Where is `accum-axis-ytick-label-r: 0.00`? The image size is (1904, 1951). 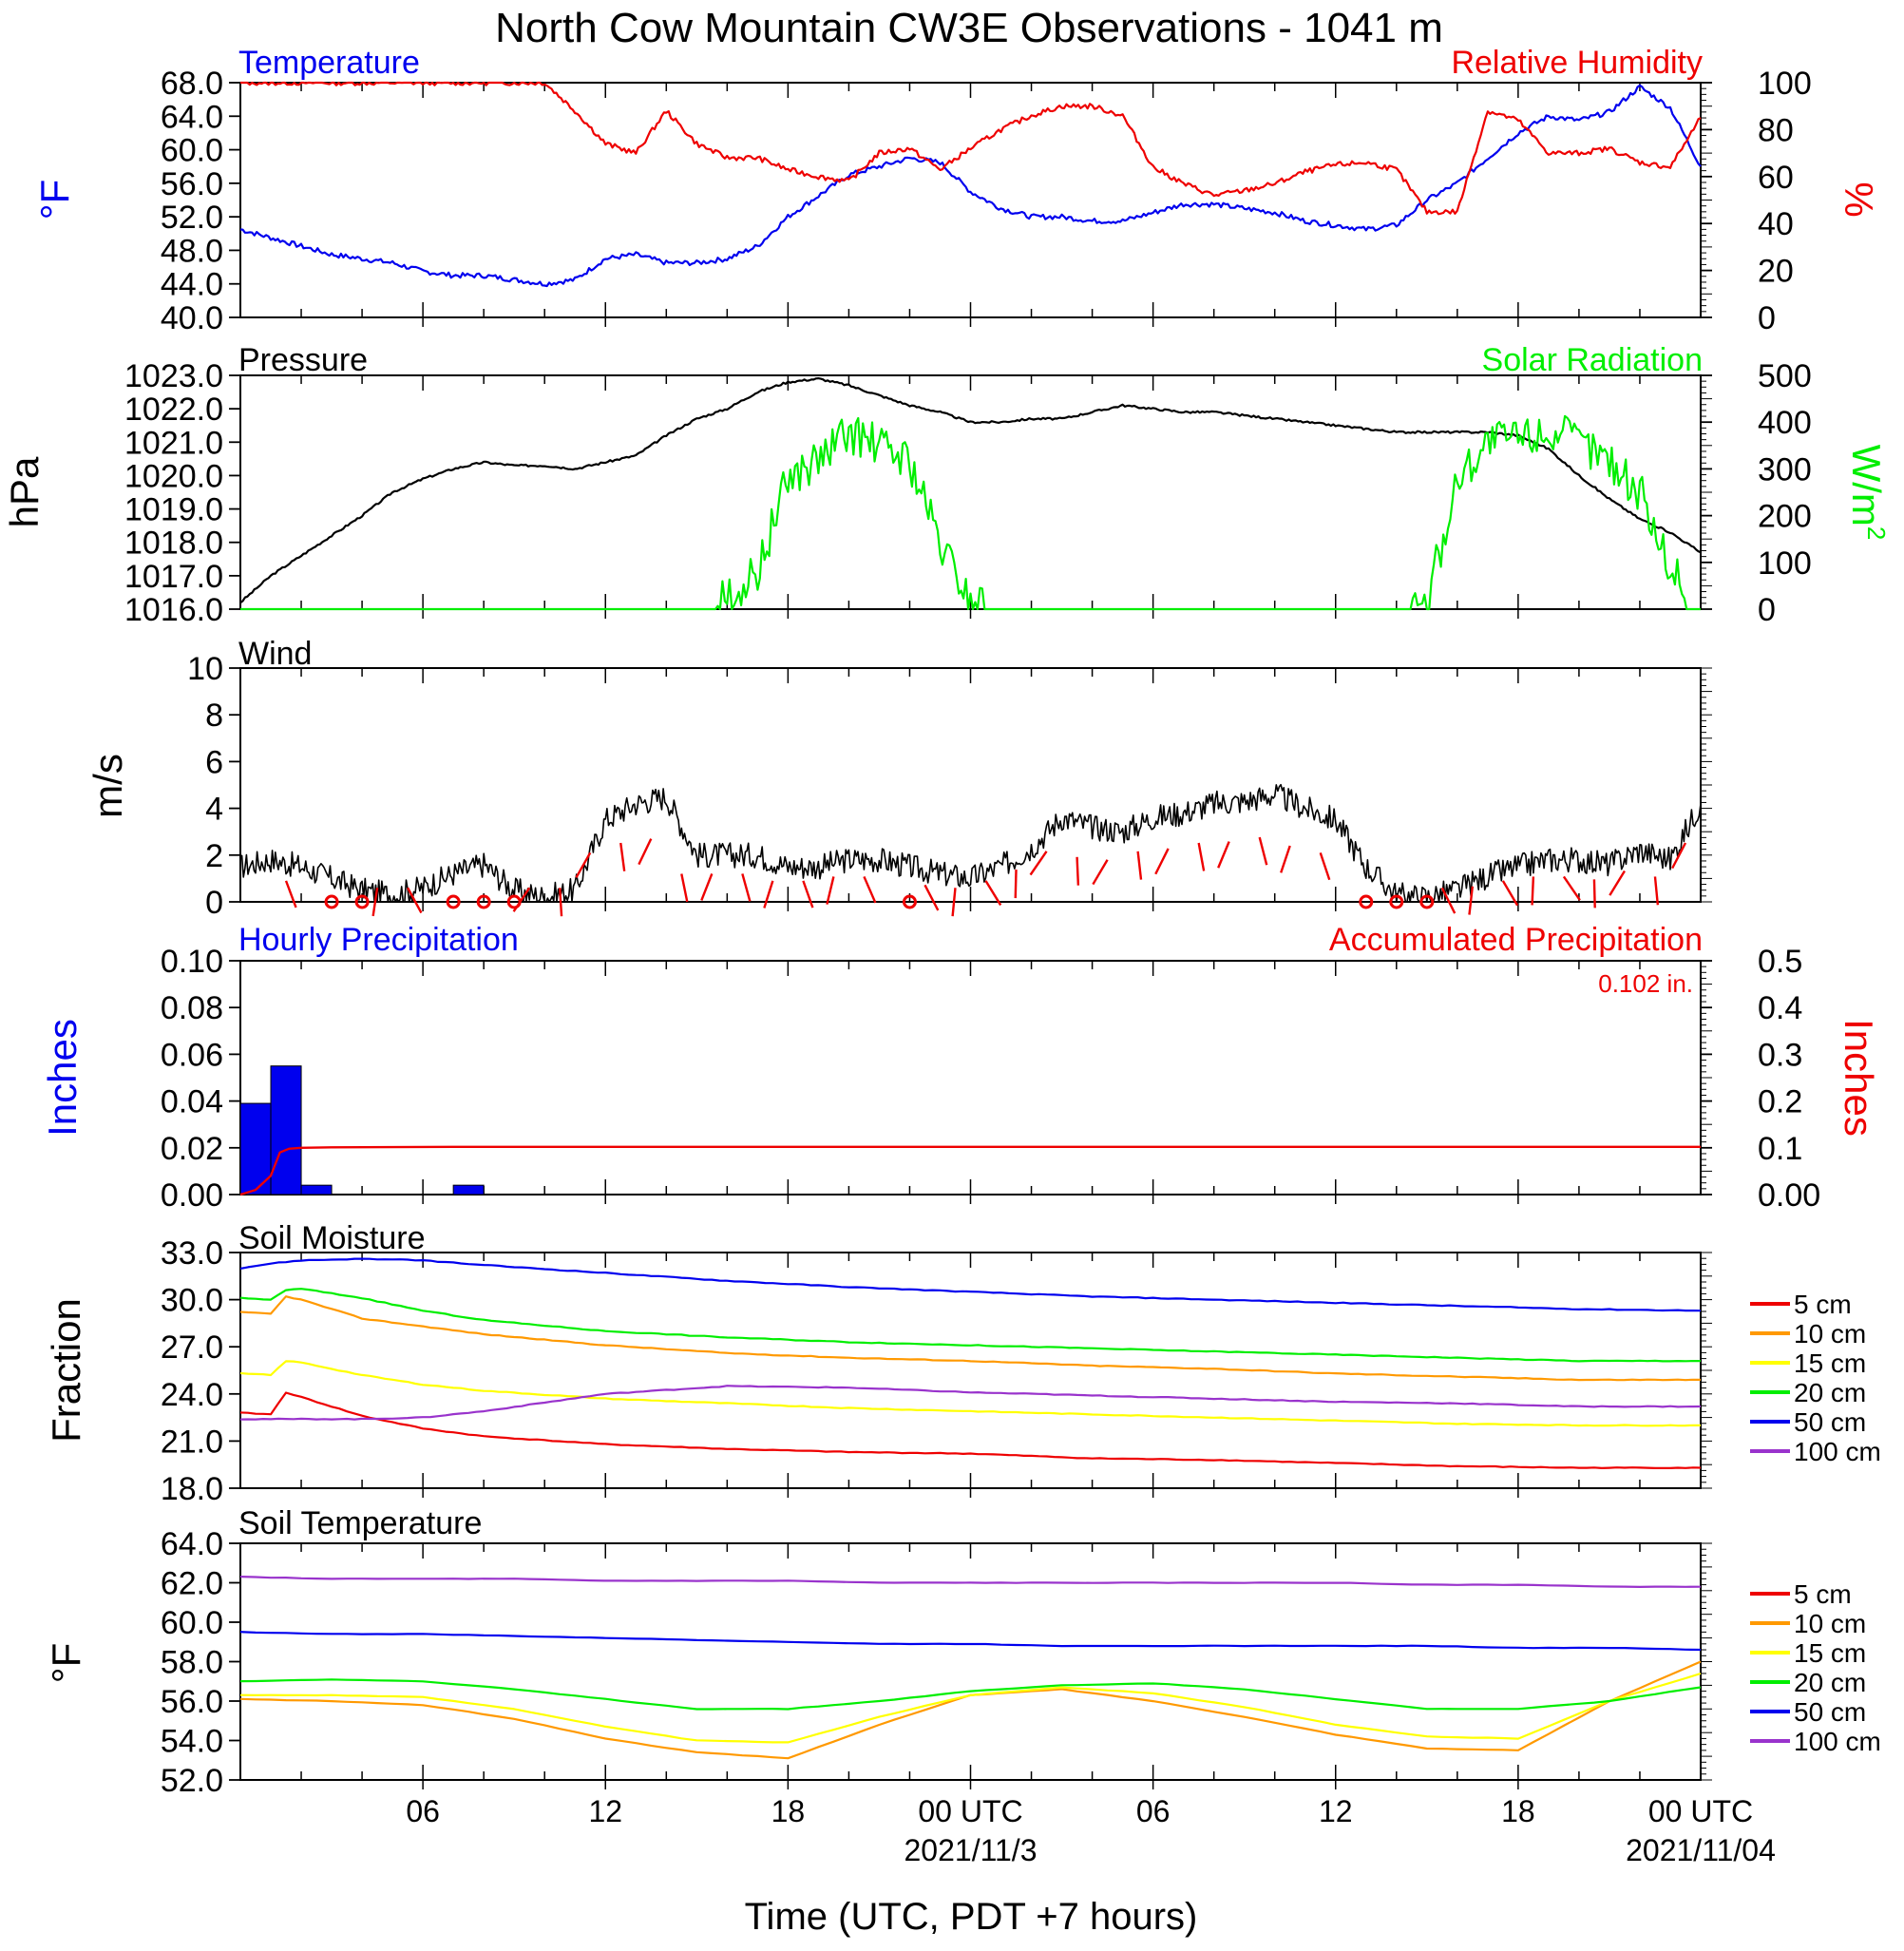
accum-axis-ytick-label-r: 0.00 is located at coordinates (1789, 1196).